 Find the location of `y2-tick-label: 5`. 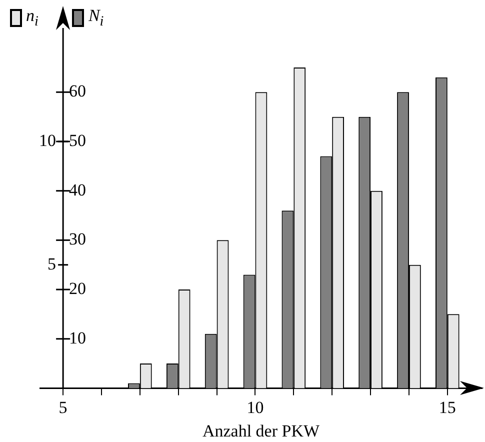

y2-tick-label: 5 is located at coordinates (52, 264).